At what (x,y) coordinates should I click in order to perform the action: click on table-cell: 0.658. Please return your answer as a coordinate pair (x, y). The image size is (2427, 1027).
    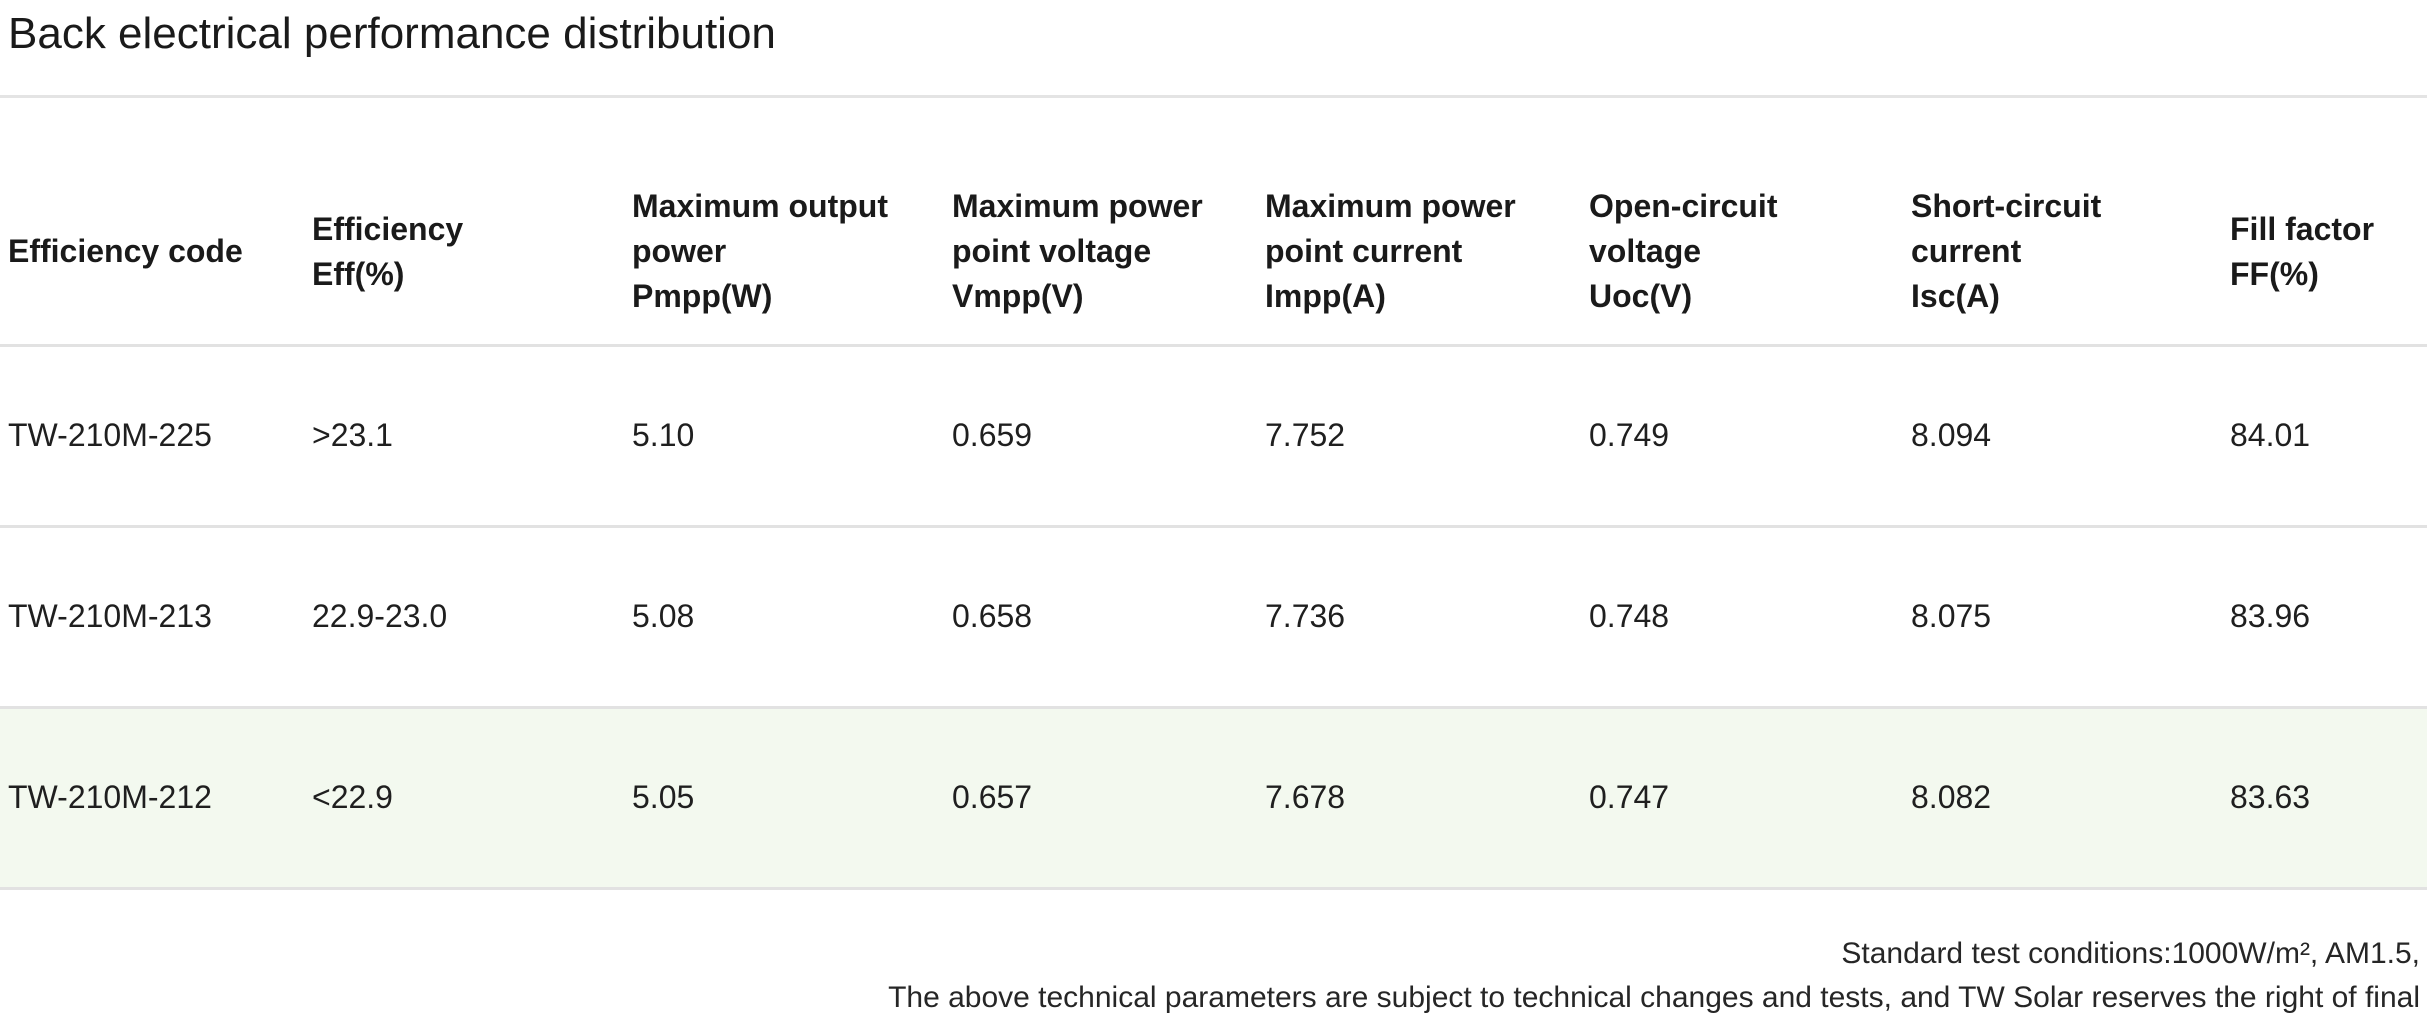
    Looking at the image, I should click on (1100, 617).